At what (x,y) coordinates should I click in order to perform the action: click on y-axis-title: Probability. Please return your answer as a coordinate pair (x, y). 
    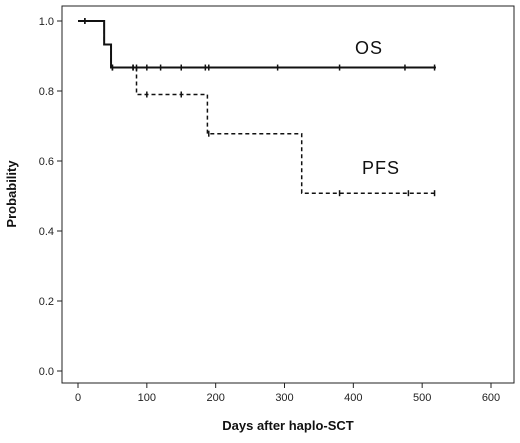
    Looking at the image, I should click on (11, 194).